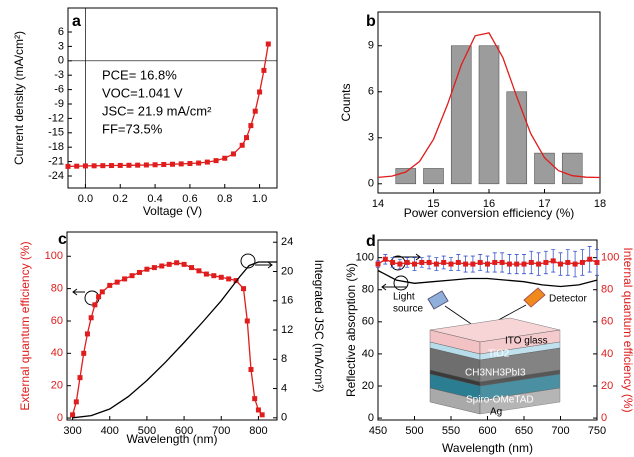 The image size is (634, 457). I want to click on y2-tick-label: 60, so click(607, 322).